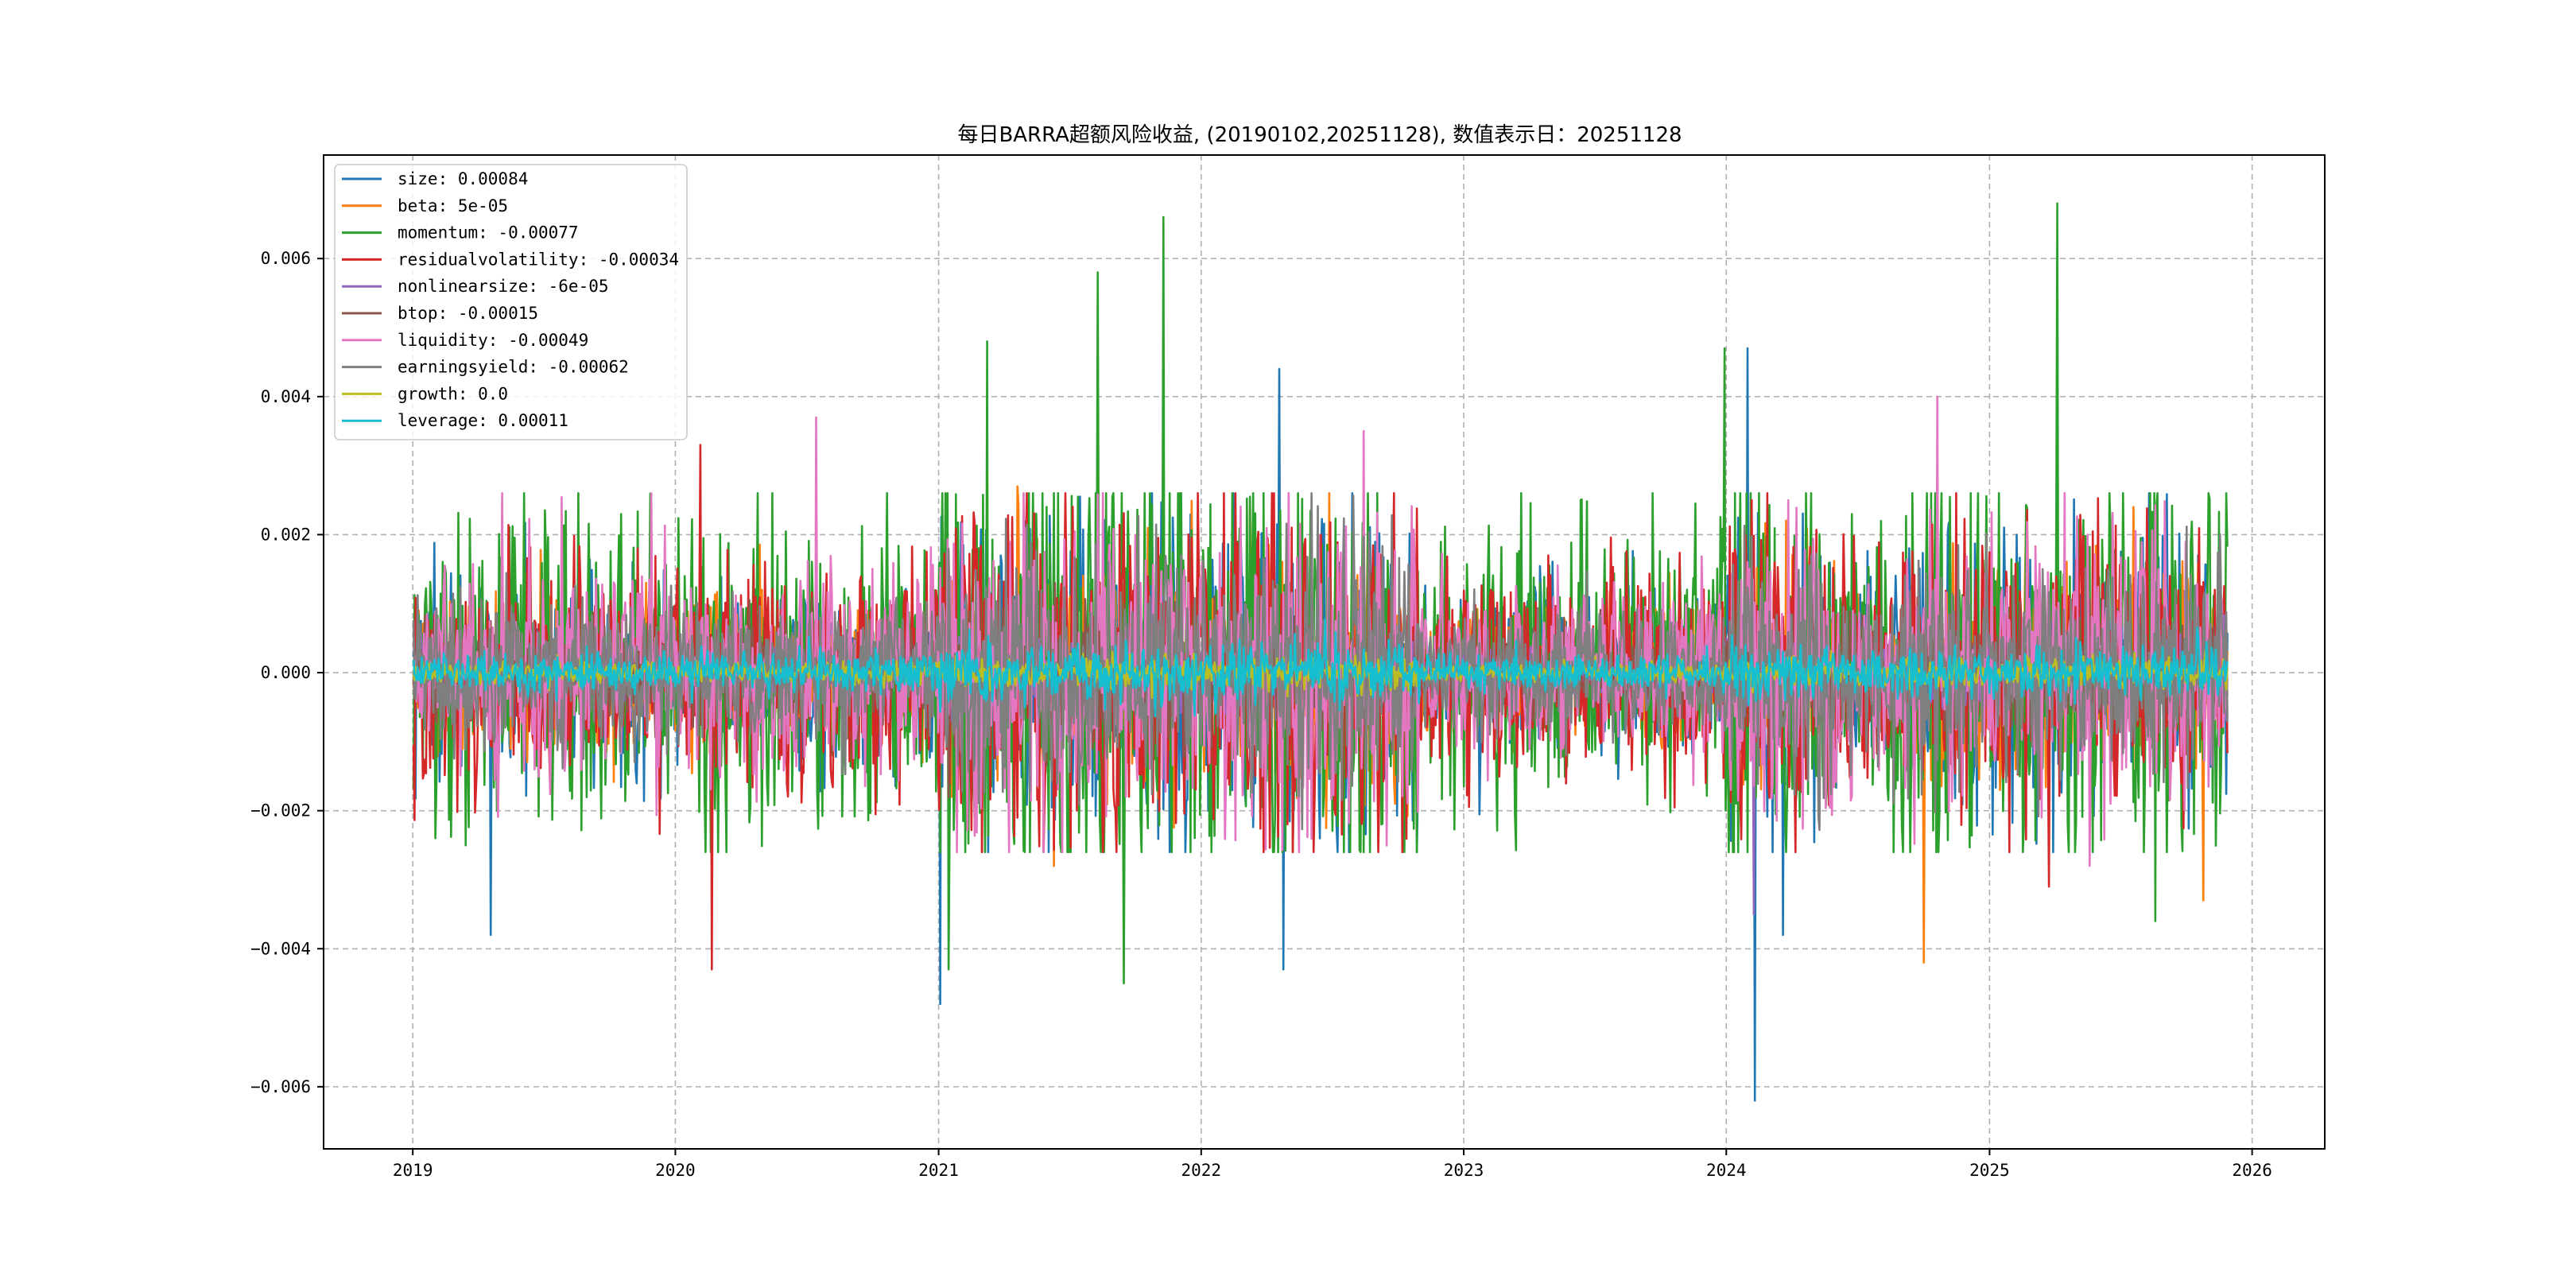 The height and width of the screenshot is (1288, 2576). I want to click on y-tick-label: −0.006, so click(281, 1086).